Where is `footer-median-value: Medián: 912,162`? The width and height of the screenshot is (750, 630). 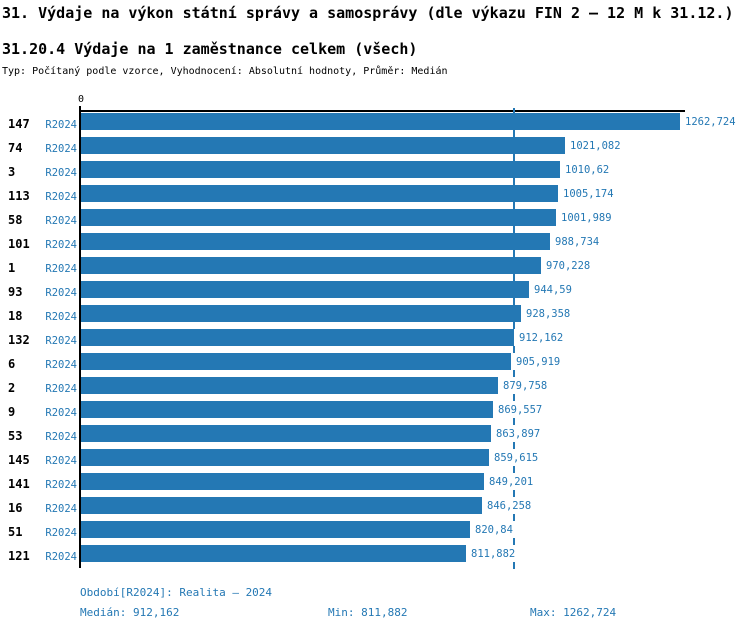 footer-median-value: Medián: 912,162 is located at coordinates (130, 612).